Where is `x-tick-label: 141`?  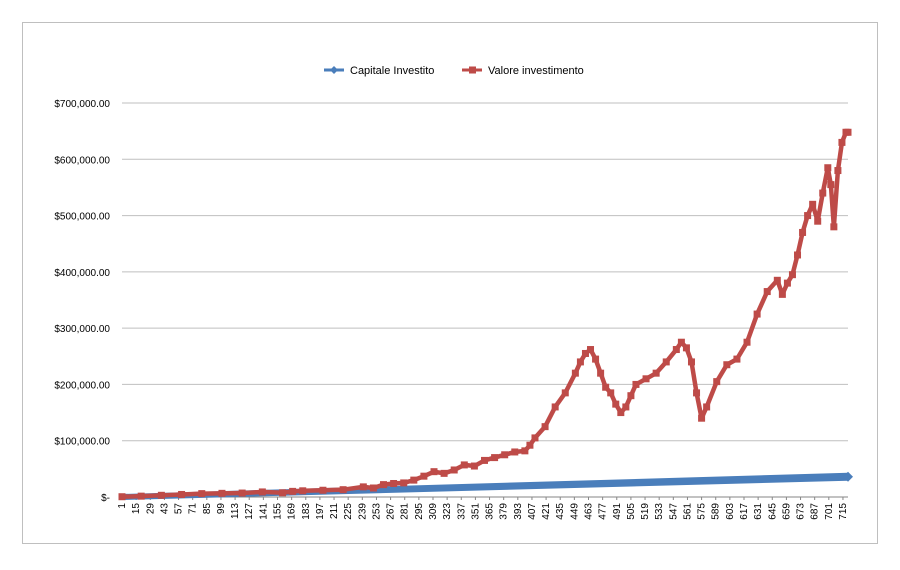
x-tick-label: 141 is located at coordinates (263, 511).